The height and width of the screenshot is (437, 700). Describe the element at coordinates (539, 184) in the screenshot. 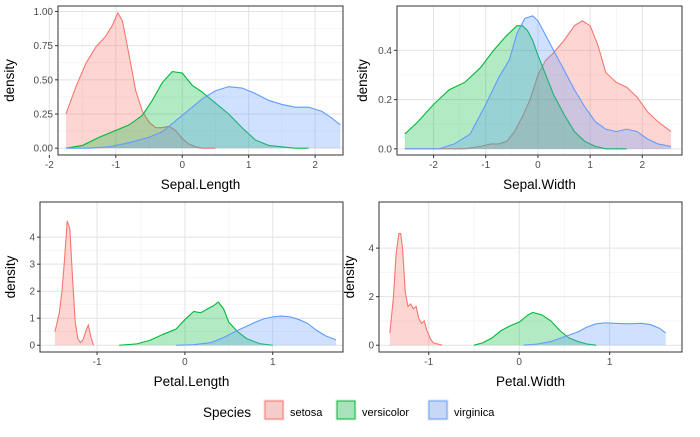

I see `x-axis-title: Sepal.Width` at that location.